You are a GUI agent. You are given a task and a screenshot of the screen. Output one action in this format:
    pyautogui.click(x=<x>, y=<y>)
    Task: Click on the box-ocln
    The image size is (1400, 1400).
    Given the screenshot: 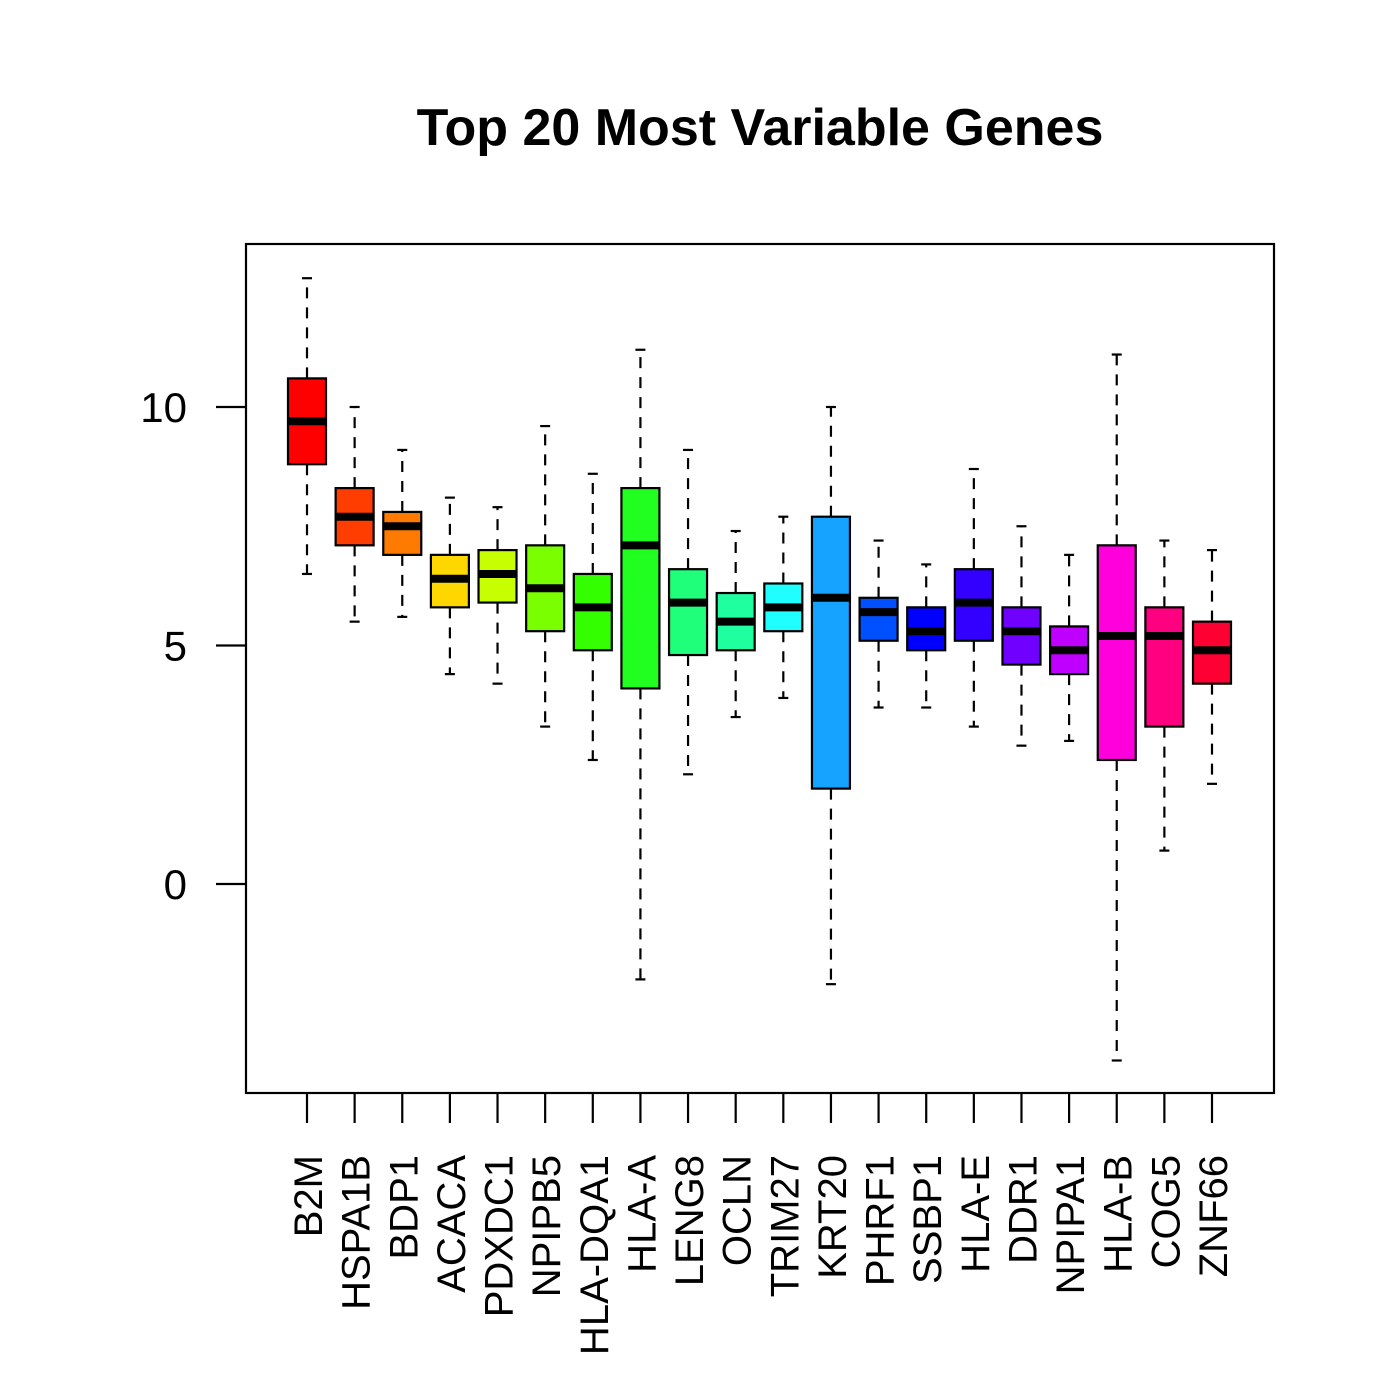 What is the action you would take?
    pyautogui.click(x=735, y=624)
    